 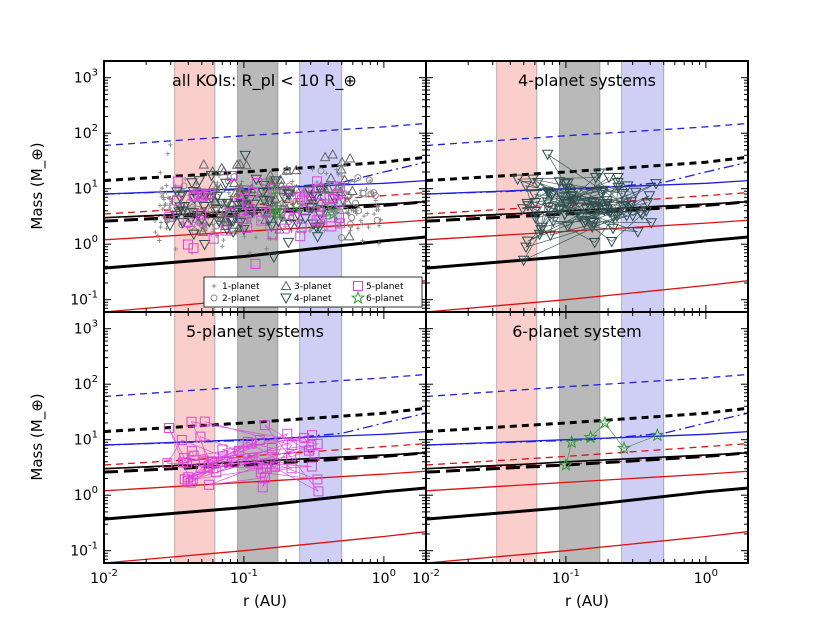 I want to click on series-6-planet, so click(x=611, y=443).